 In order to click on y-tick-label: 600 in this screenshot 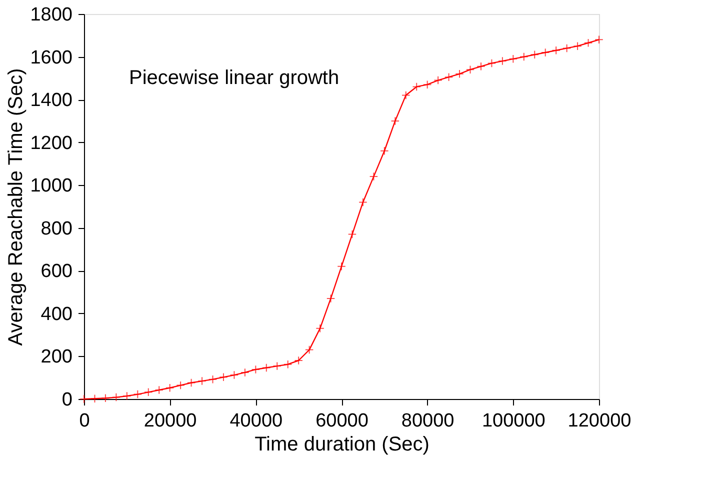, I will do `click(56, 271)`.